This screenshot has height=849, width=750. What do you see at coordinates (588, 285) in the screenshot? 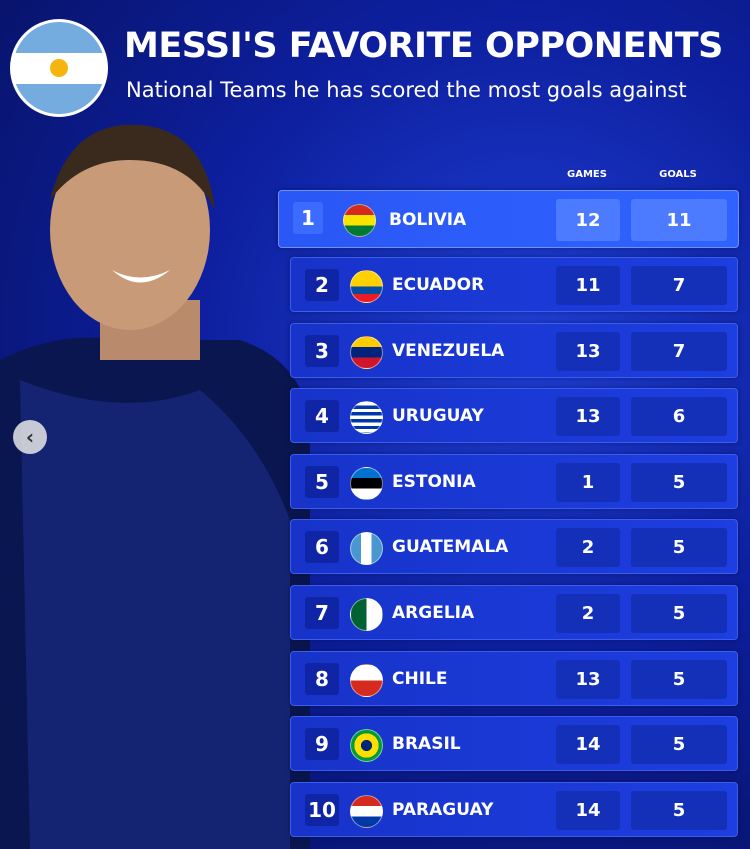
I see `games-cell: 11` at bounding box center [588, 285].